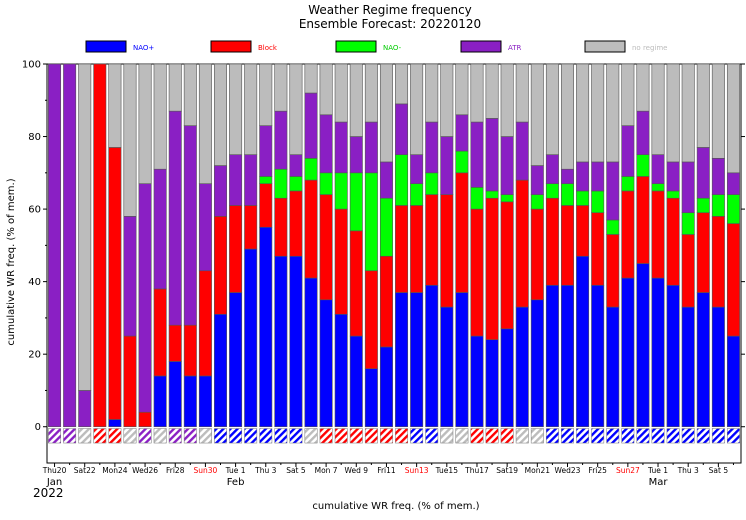 Image resolution: width=746 pixels, height=520 pixels. Describe the element at coordinates (357, 470) in the screenshot. I see `x-tick-label: Wed 9` at that location.